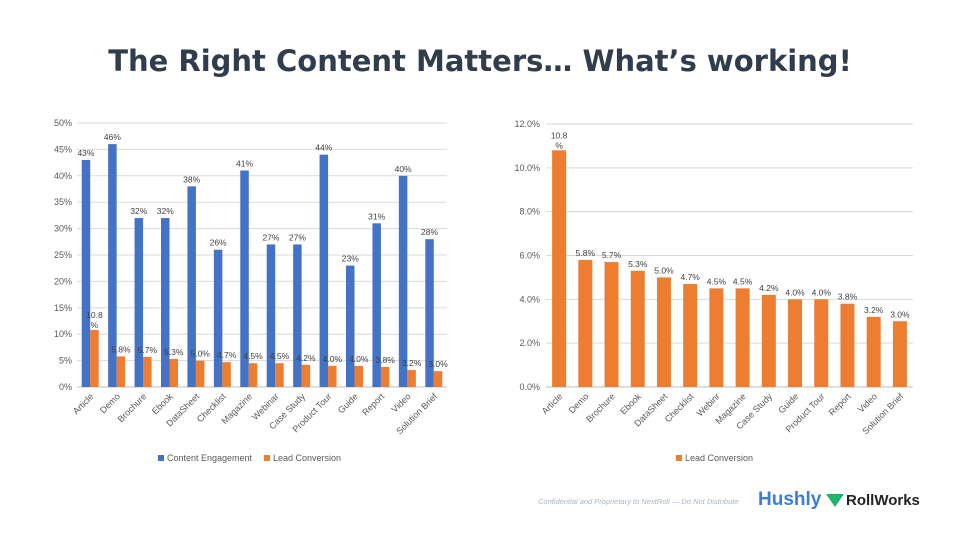  Describe the element at coordinates (148, 350) in the screenshot. I see `data-label: 5.7%` at that location.